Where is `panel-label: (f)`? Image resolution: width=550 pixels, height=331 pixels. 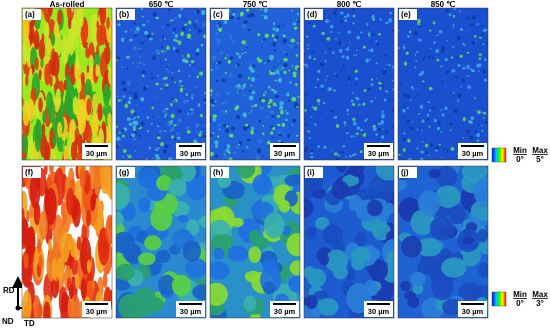
panel-label: (f) is located at coordinates (29, 172).